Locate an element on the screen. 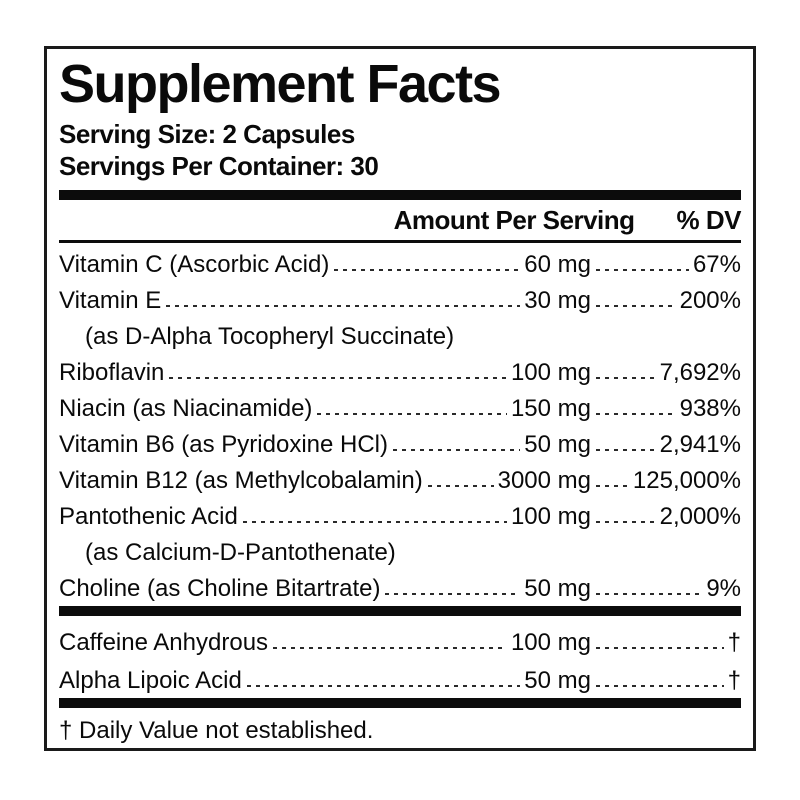  panel-title: Supplement Facts is located at coordinates (280, 84).